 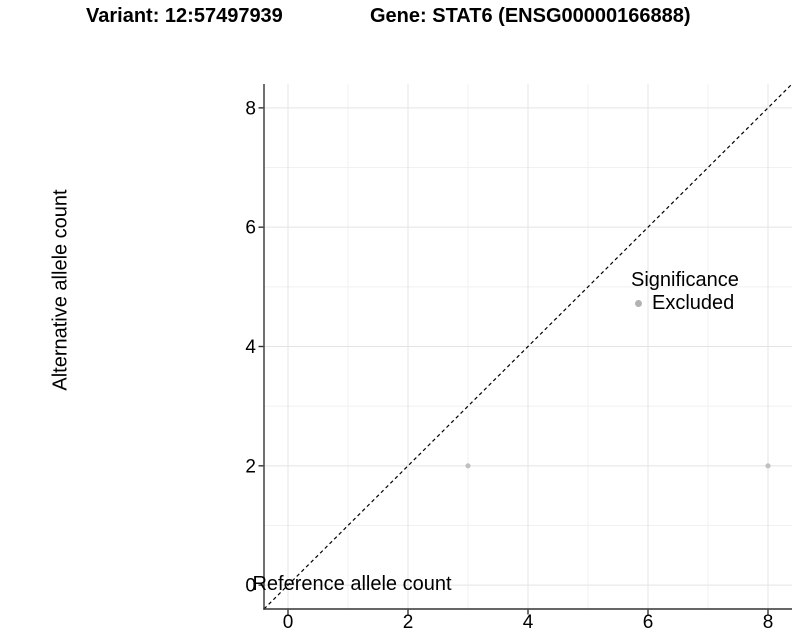 I want to click on legend-title: Significance, so click(x=685, y=280).